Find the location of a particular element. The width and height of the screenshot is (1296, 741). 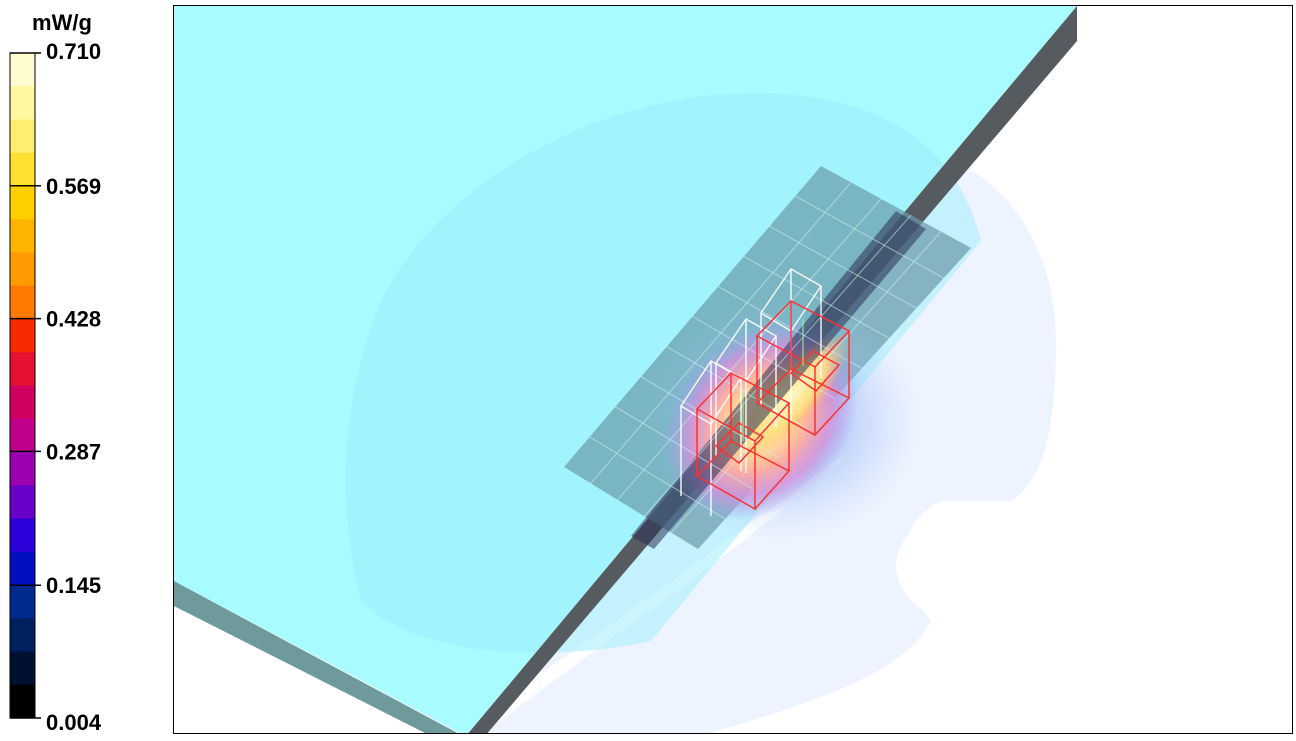

colorbar-tick-label: 0.004 is located at coordinates (74, 722).